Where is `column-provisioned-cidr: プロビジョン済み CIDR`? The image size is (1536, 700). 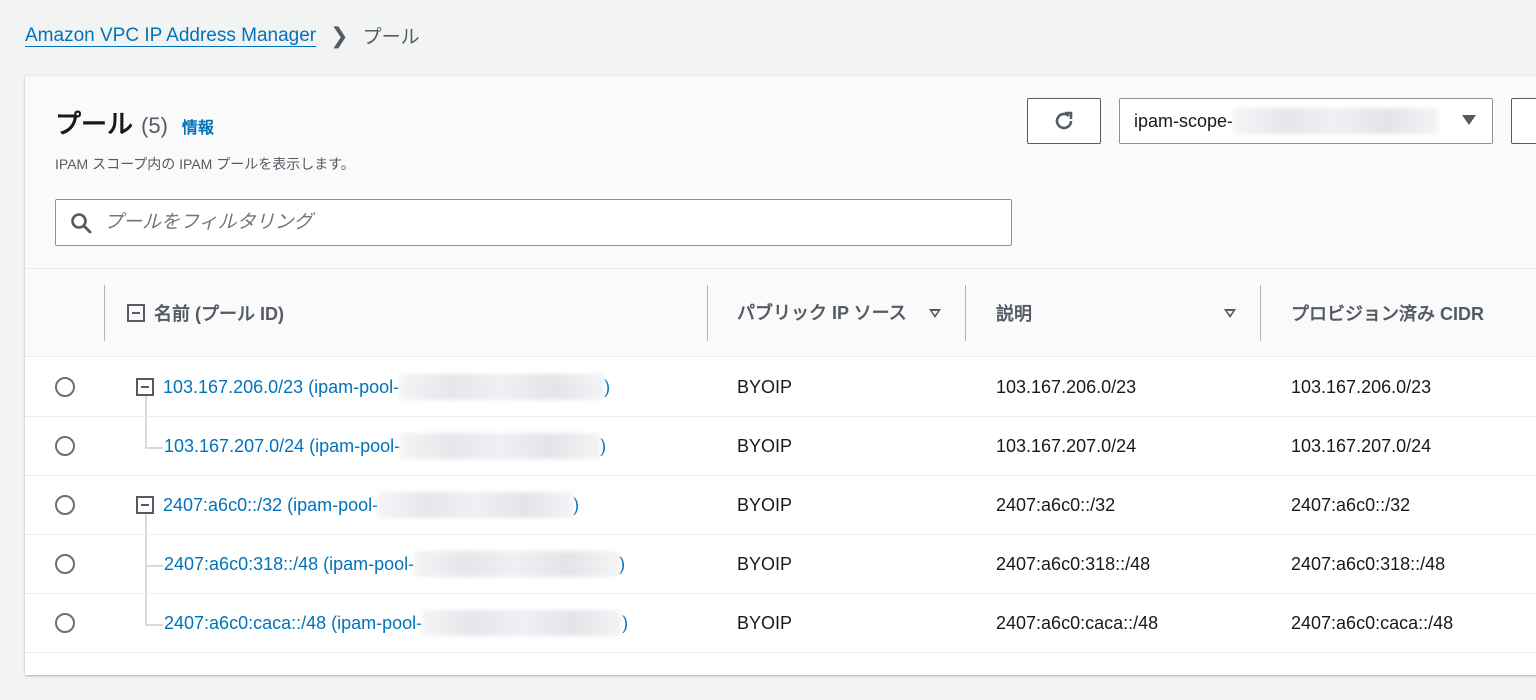 column-provisioned-cidr: プロビジョン済み CIDR is located at coordinates (1387, 314).